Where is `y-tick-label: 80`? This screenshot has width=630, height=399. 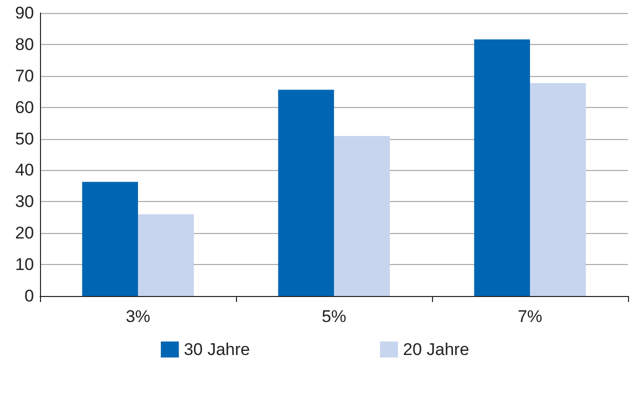 y-tick-label: 80 is located at coordinates (24, 44).